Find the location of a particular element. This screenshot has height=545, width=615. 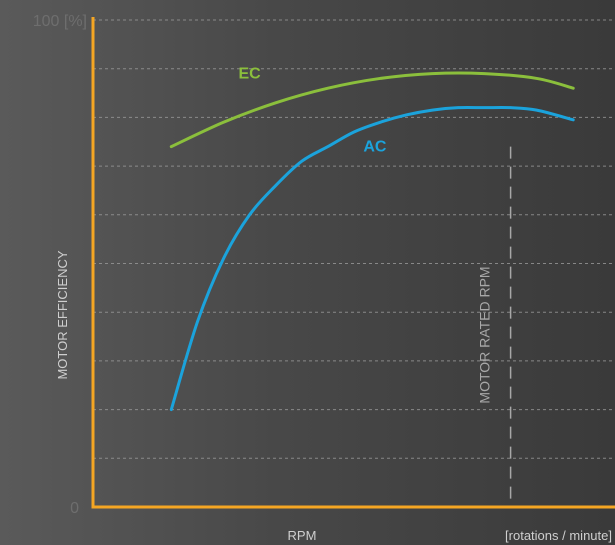

series-line-ec is located at coordinates (372, 110).